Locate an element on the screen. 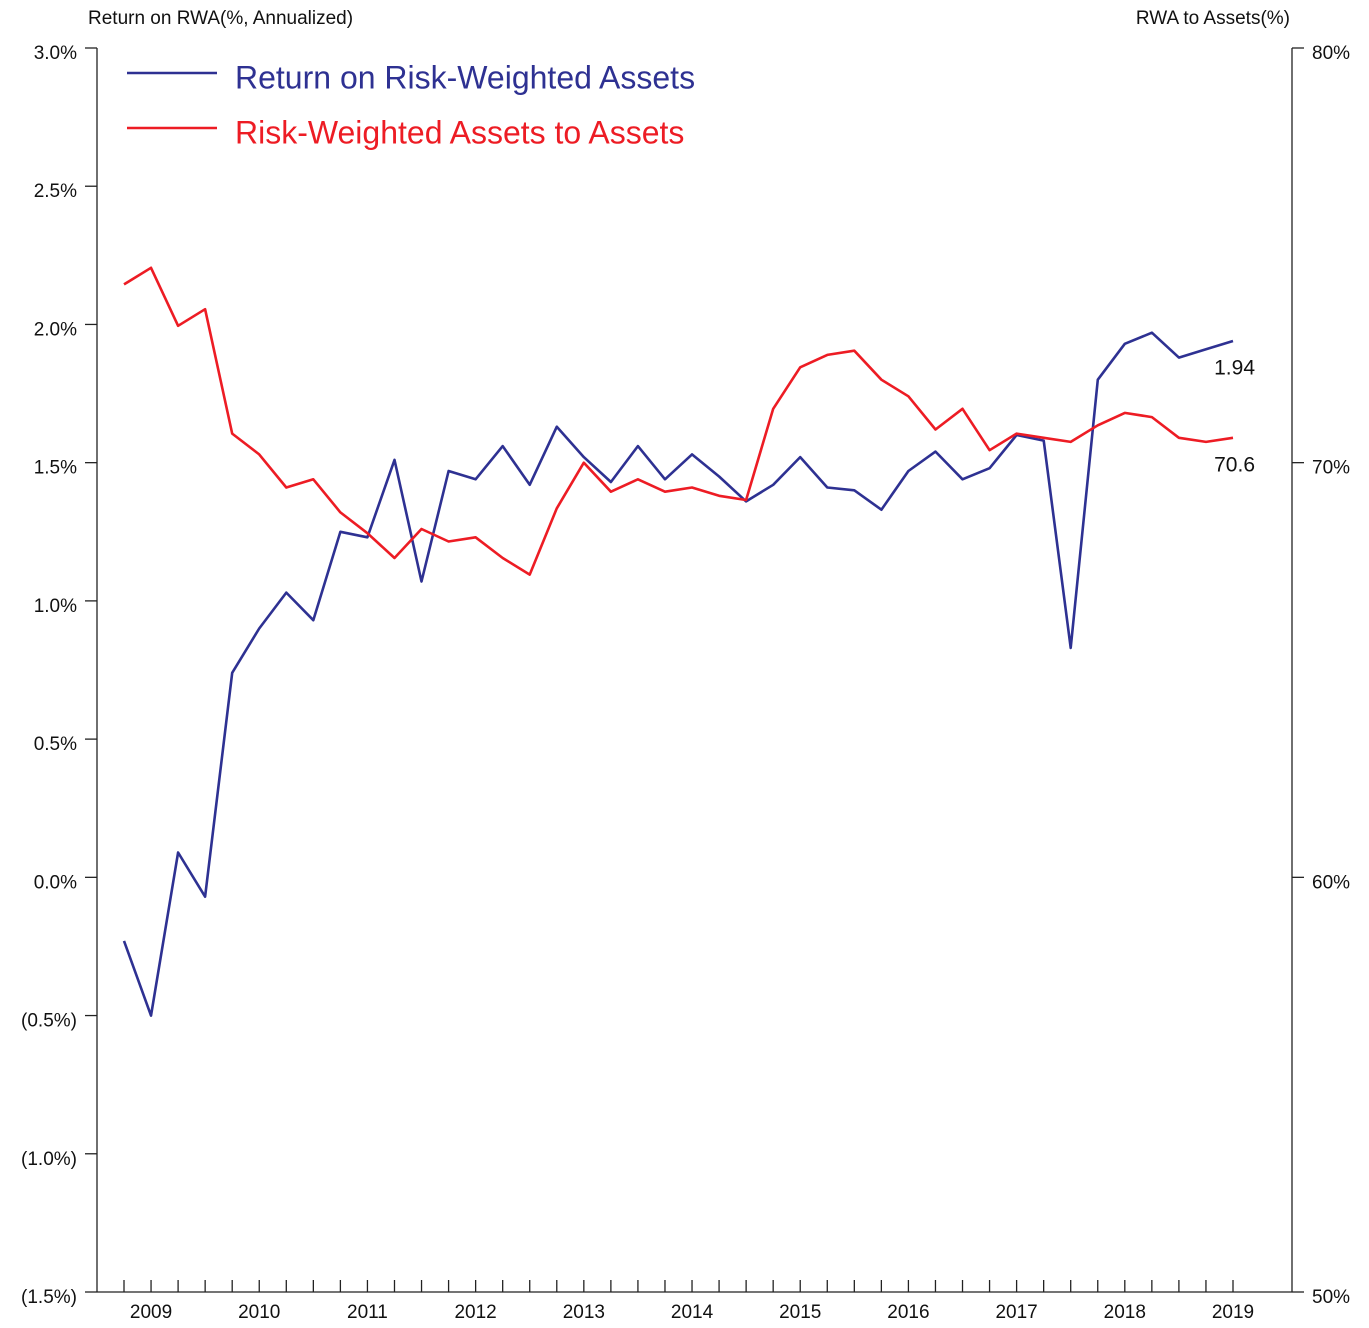 This screenshot has height=1328, width=1369. end-value-label: 70.6 is located at coordinates (1234, 464).